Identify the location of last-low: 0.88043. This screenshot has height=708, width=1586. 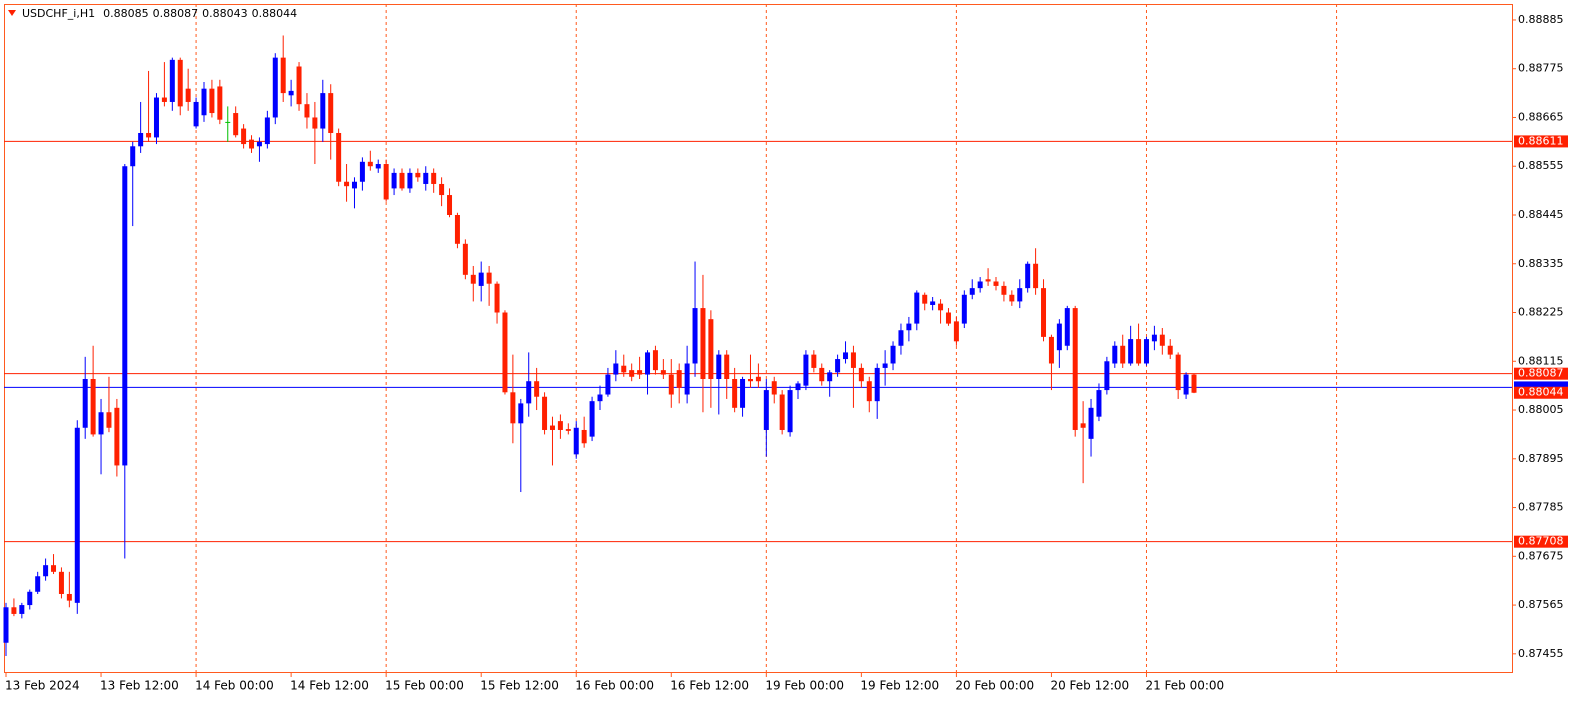
(225, 13).